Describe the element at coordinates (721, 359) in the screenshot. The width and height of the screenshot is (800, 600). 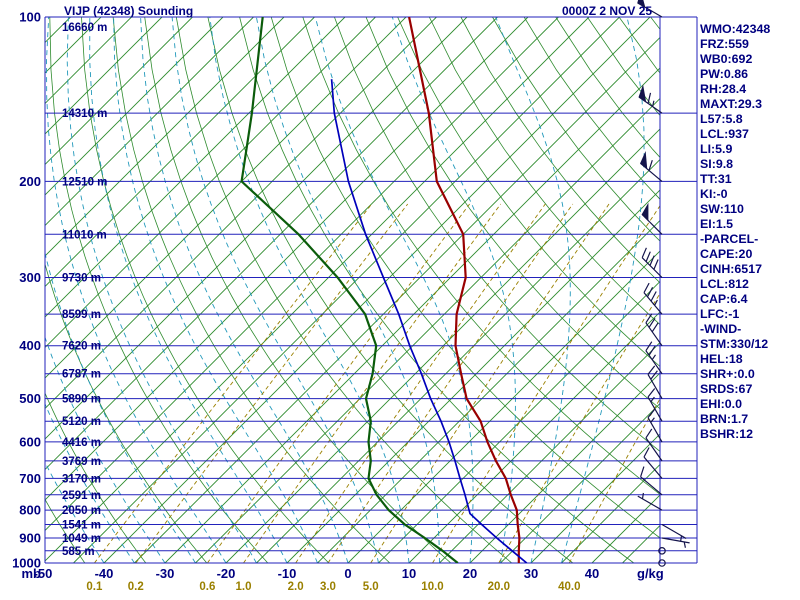
I see `index-item: HEL:18` at that location.